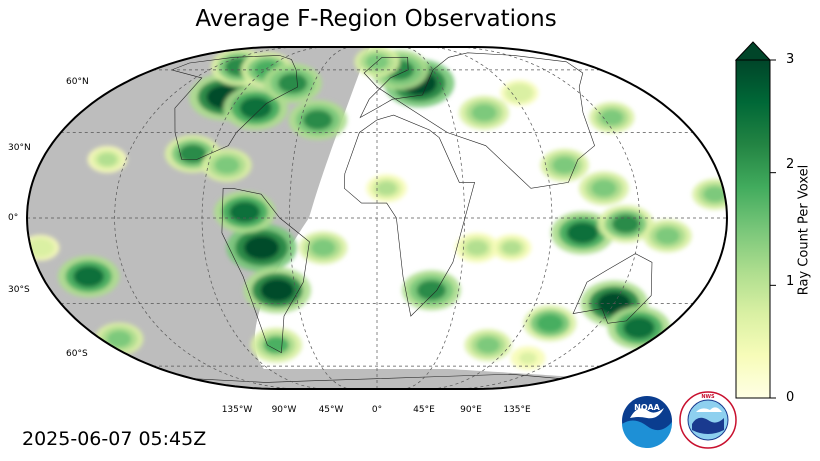 This screenshot has width=820, height=461. Describe the element at coordinates (77, 354) in the screenshot. I see `lat-label-60s: 60°S` at that location.